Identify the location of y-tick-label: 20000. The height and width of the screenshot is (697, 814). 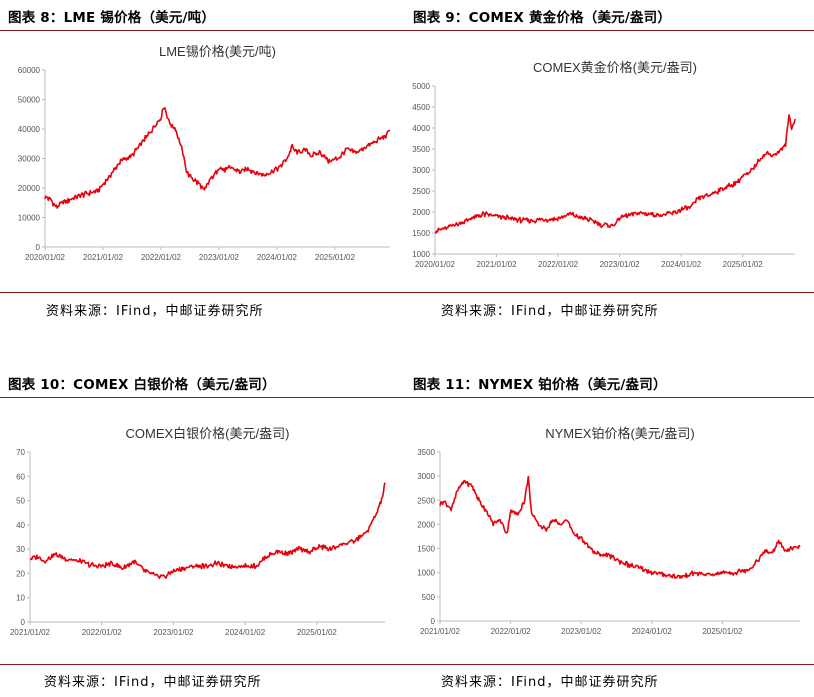
(29, 188).